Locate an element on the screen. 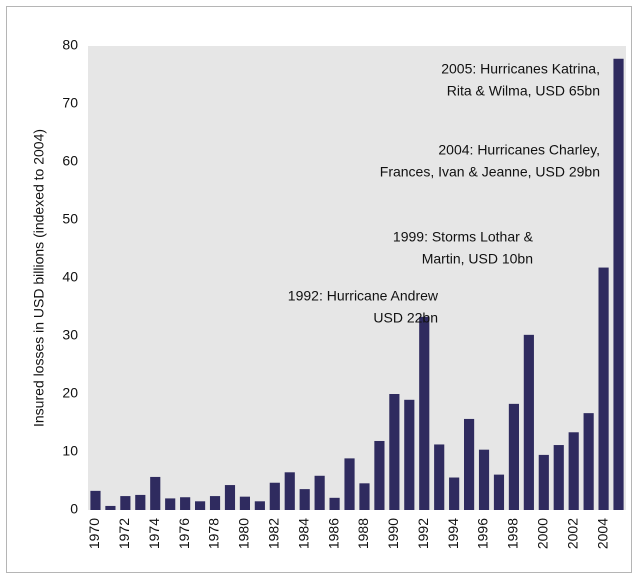  x-tick-label: 1972 is located at coordinates (124, 533).